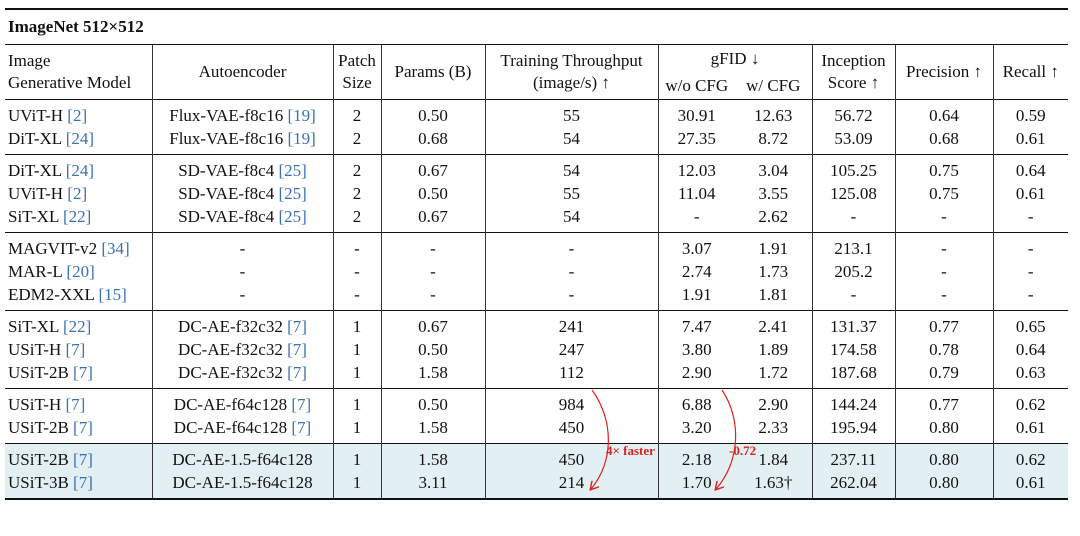 This screenshot has height=536, width=1080. Describe the element at coordinates (773, 326) in the screenshot. I see `table-cell: 2.41` at that location.